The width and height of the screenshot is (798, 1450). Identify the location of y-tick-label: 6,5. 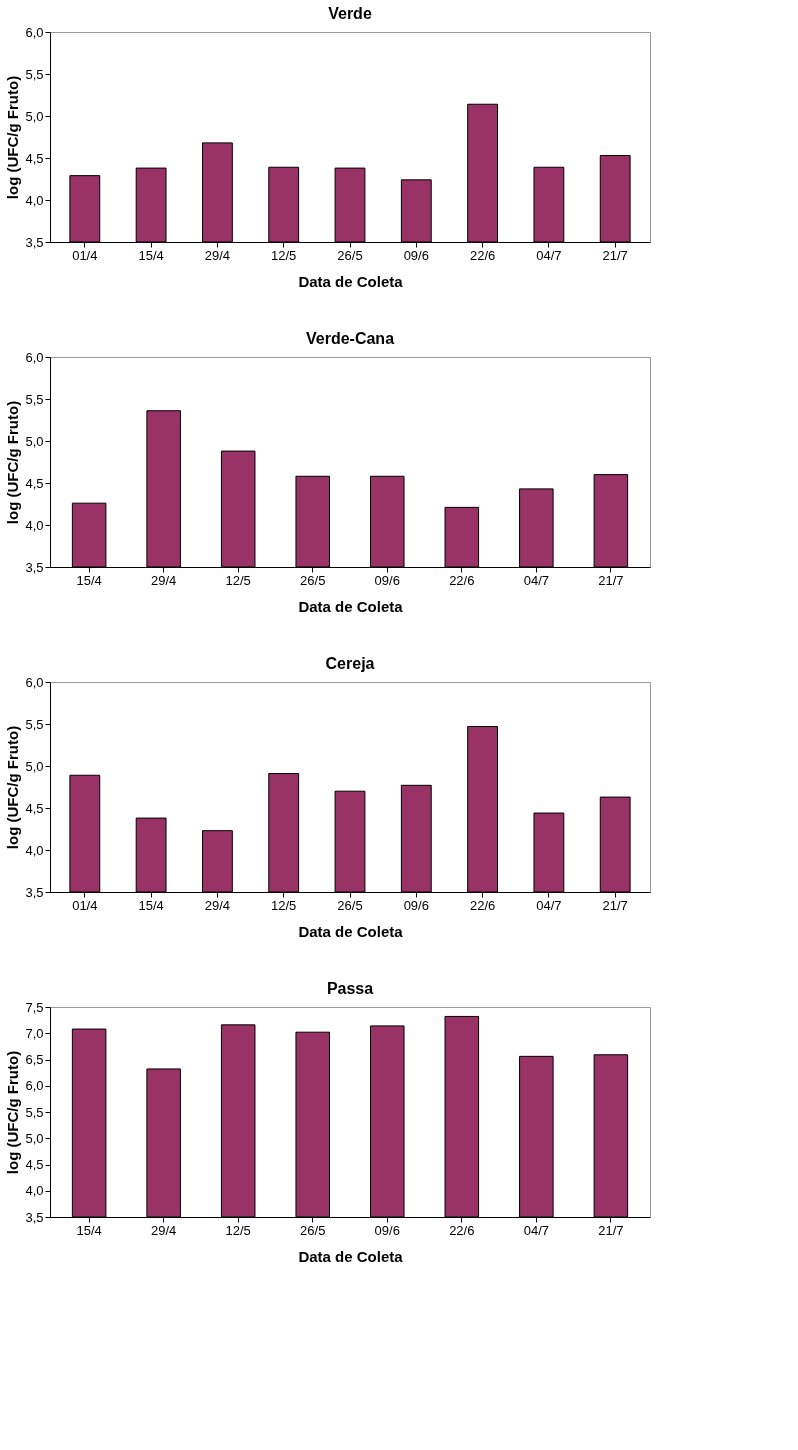
(34, 1059).